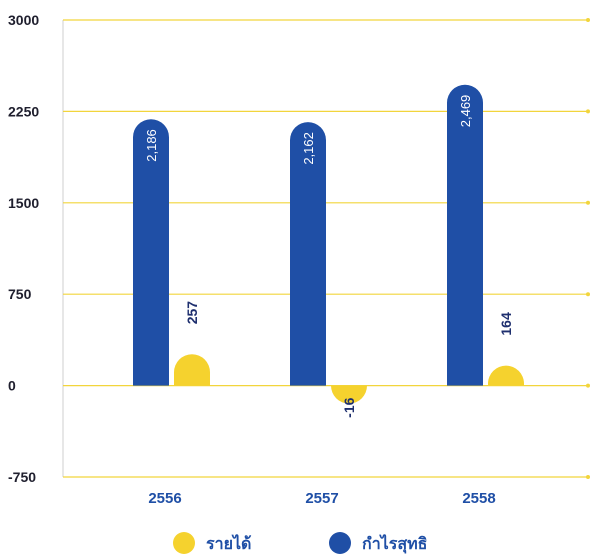 This screenshot has width=591, height=555. Describe the element at coordinates (192, 313) in the screenshot. I see `data-label-revenue: 257` at that location.